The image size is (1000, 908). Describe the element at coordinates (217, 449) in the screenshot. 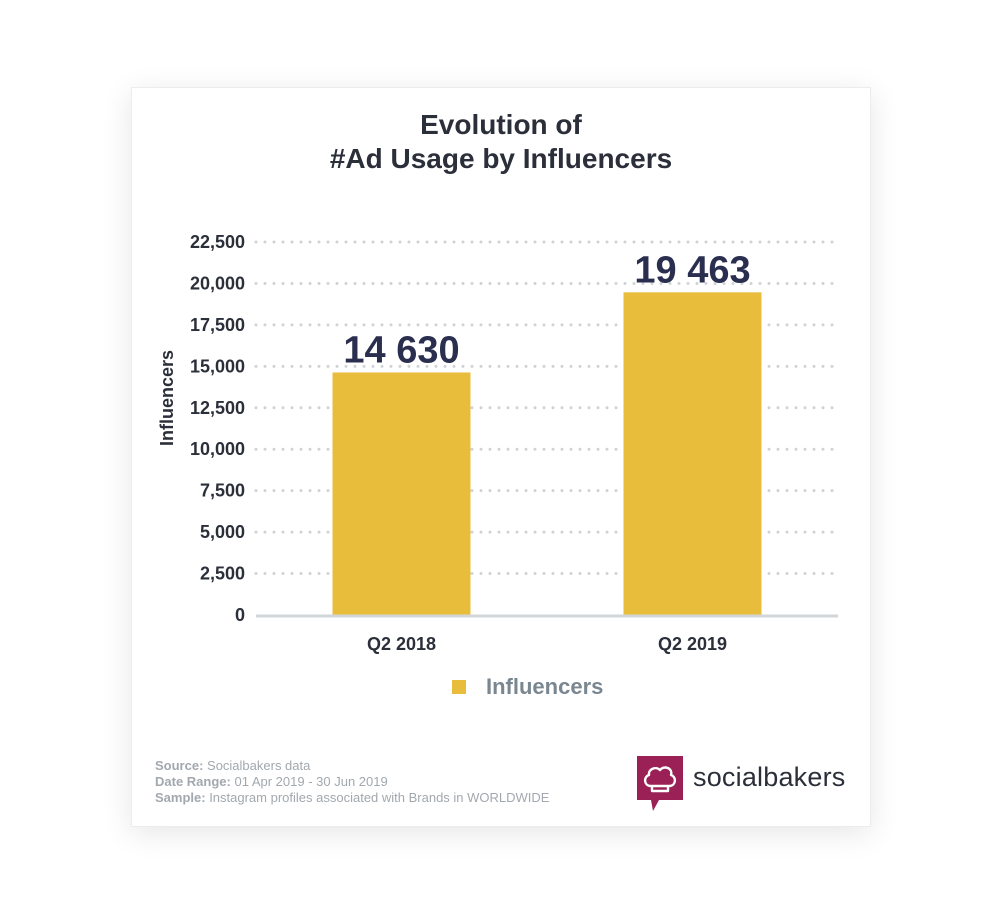

I see `y-tick-label: 10,000` at that location.